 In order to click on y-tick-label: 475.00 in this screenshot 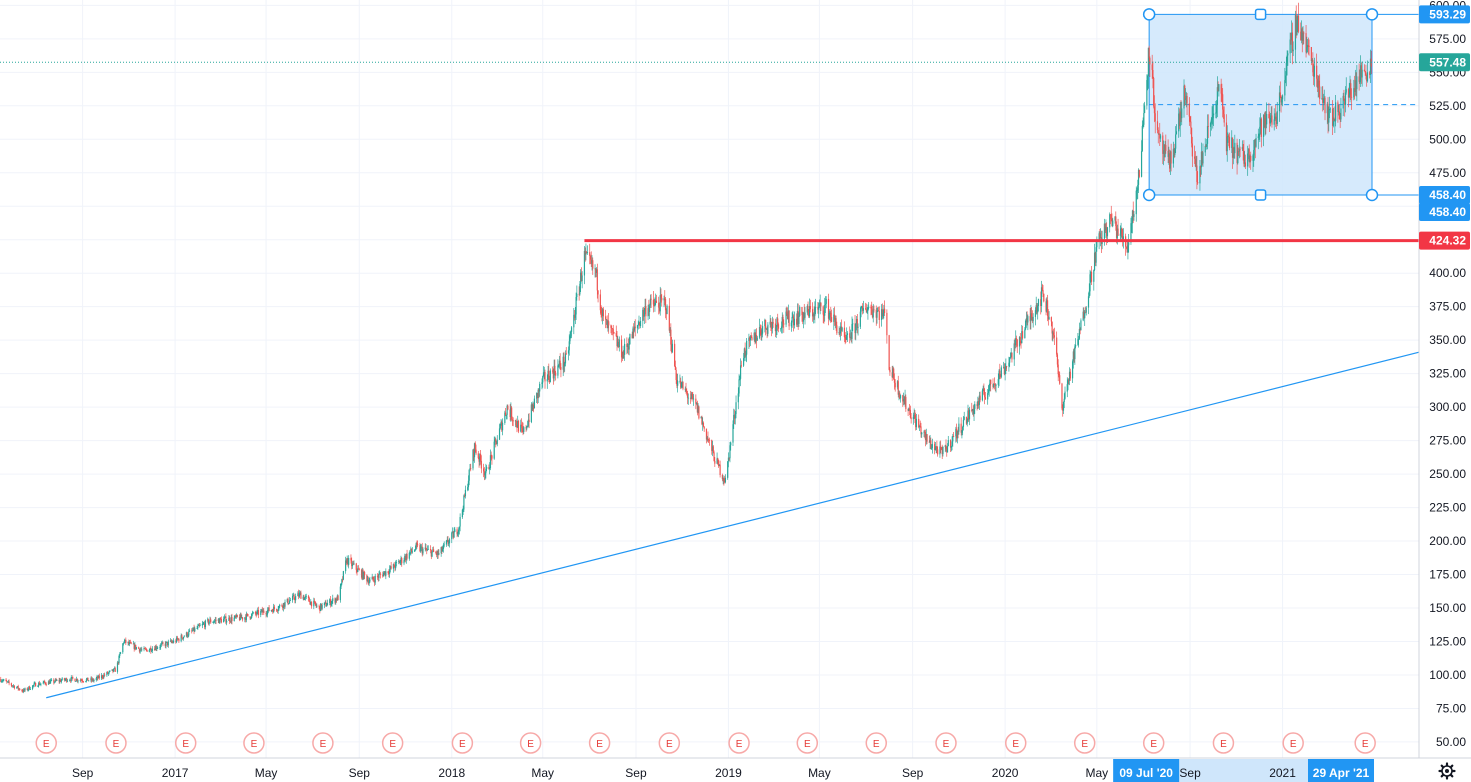, I will do `click(1447, 173)`.